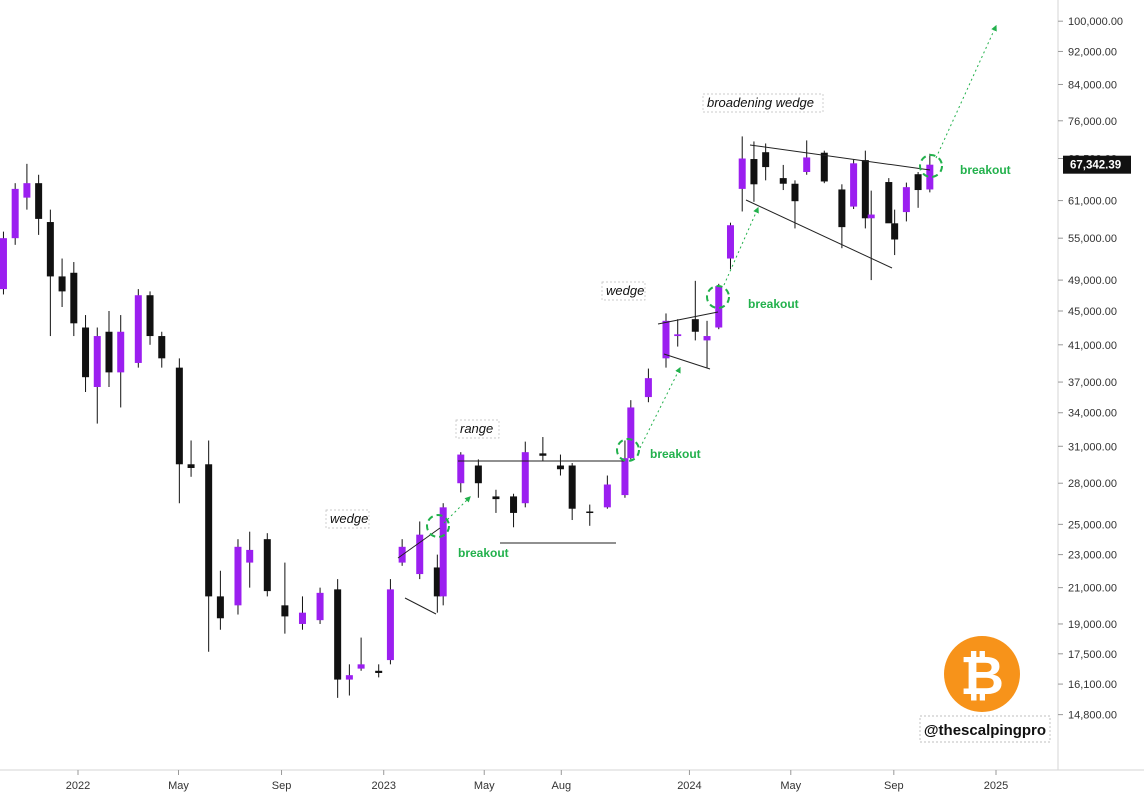 The image size is (1144, 801). What do you see at coordinates (1092, 85) in the screenshot?
I see `y-tick-label: 84,000.00` at bounding box center [1092, 85].